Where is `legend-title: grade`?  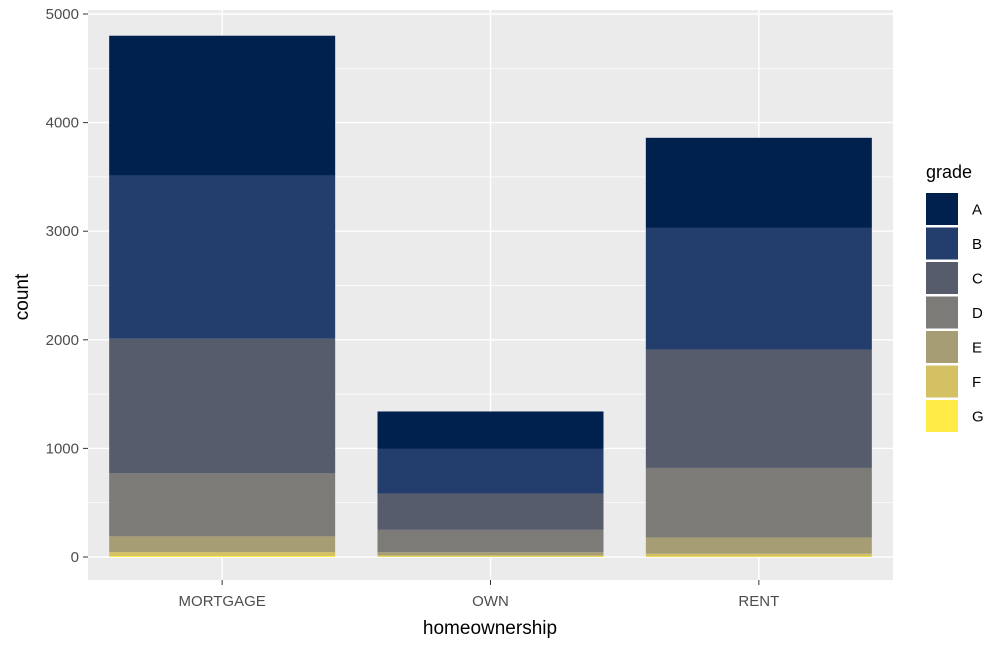 legend-title: grade is located at coordinates (949, 172).